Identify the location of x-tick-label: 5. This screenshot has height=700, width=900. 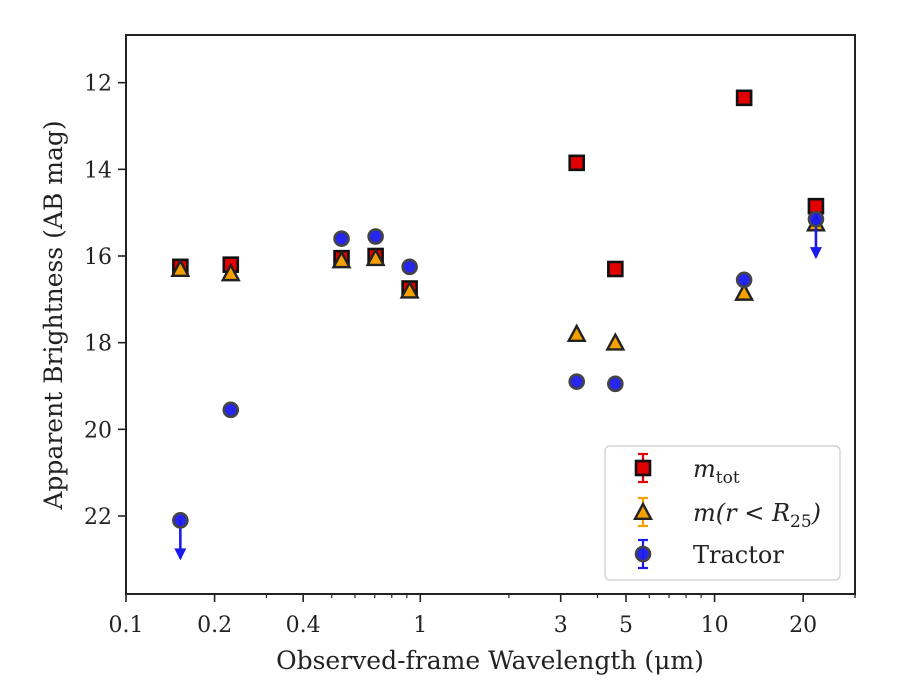
(626, 625).